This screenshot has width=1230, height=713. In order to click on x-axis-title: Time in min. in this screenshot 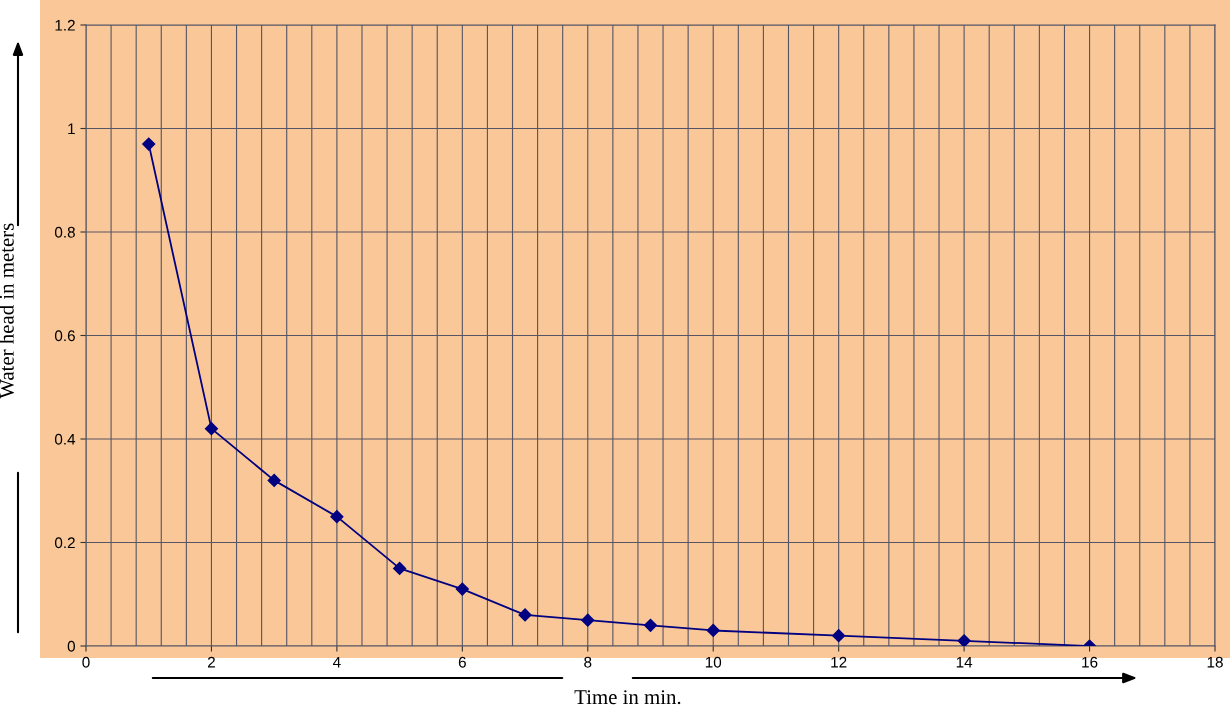, I will do `click(627, 697)`.